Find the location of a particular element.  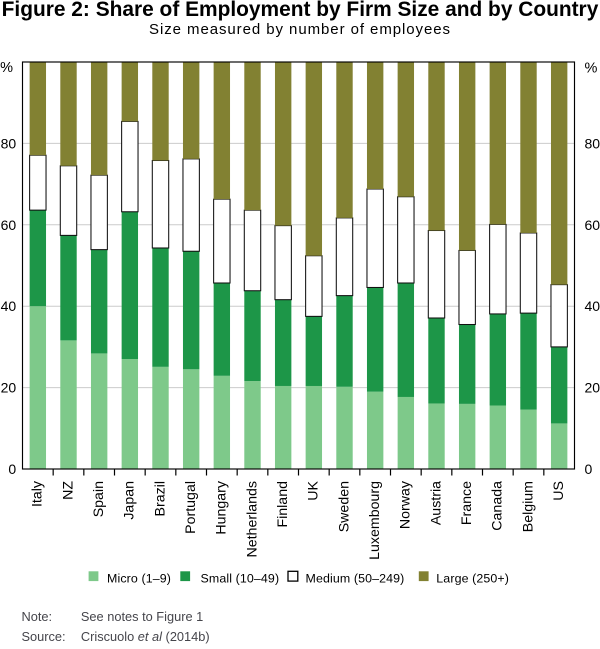

svg-text: France is located at coordinates (467, 503).